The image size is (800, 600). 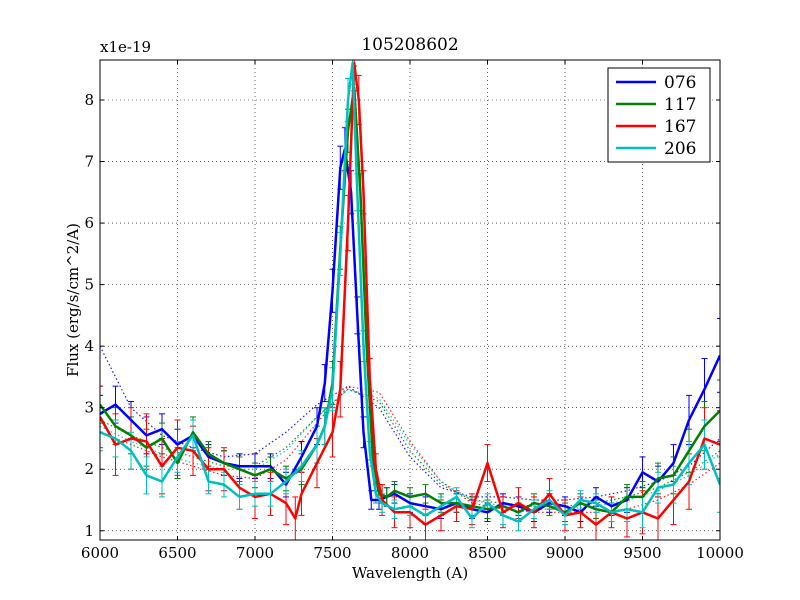 I want to click on legend-label-076: 076, so click(x=680, y=83).